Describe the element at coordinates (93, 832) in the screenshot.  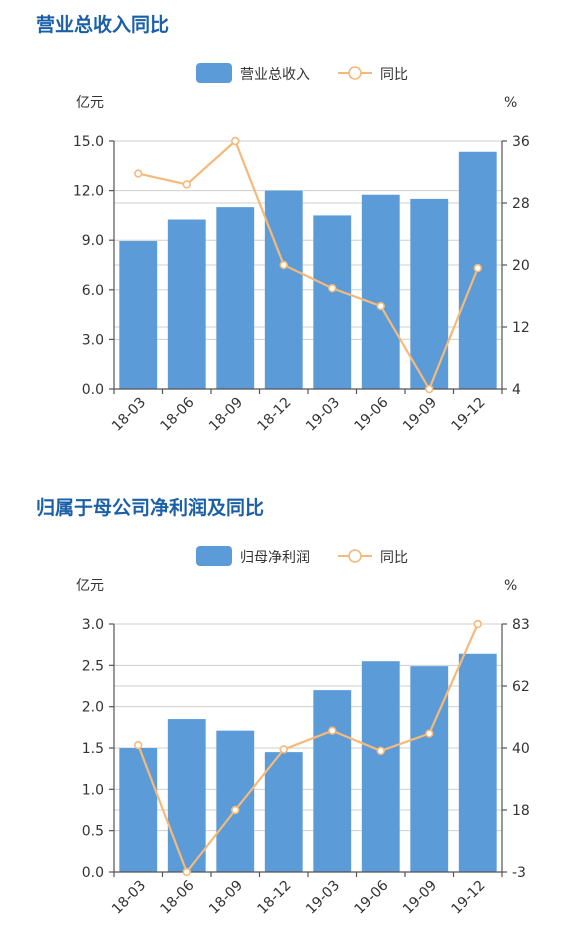
I see `left-tick-label: 0.5` at that location.